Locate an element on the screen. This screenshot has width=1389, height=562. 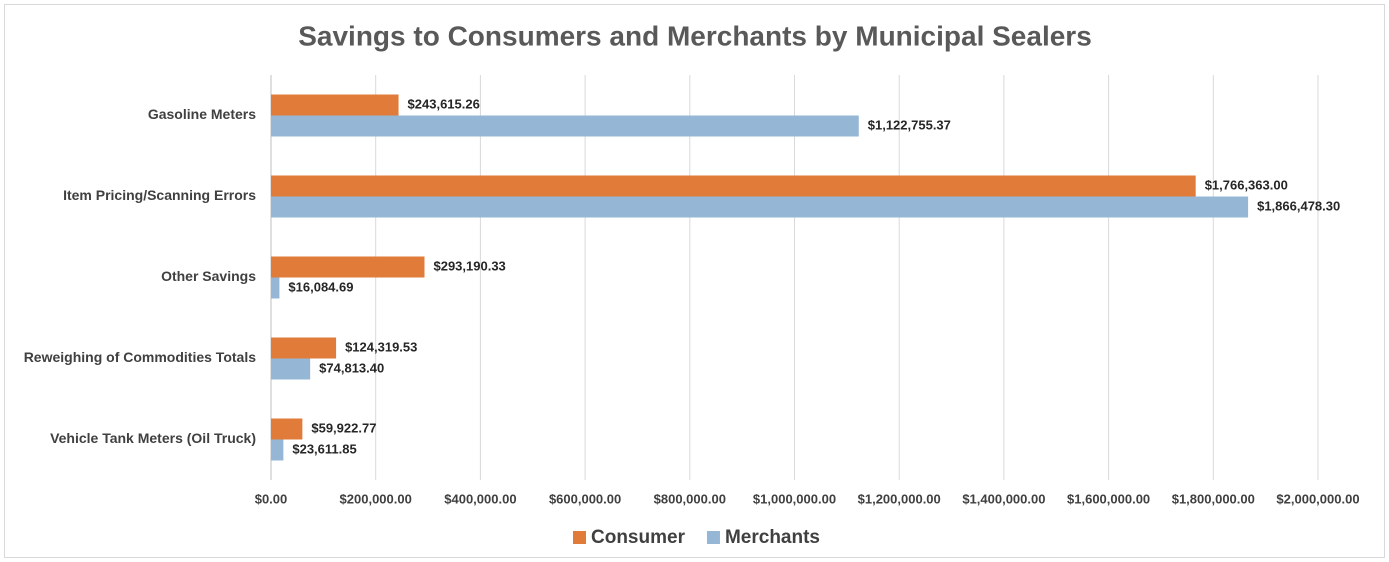
category-label: Gasoline Meters is located at coordinates (202, 114).